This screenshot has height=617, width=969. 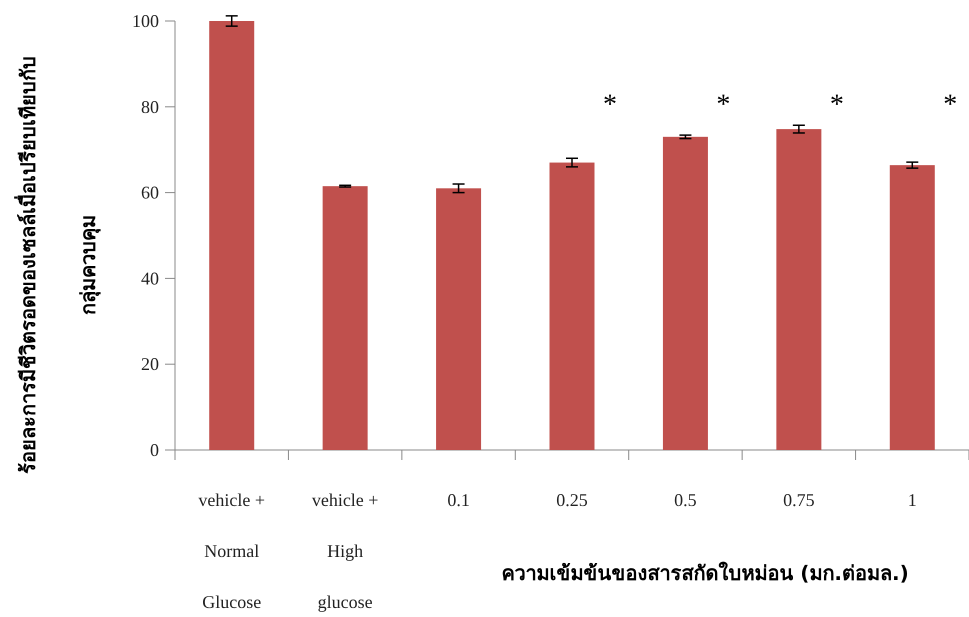 I want to click on text: ร้อยละการมีชีวิตรอดของเซลล์เมื่อเปรียบเทียบกับ กลุ่มควบคุม, so click(x=58, y=265).